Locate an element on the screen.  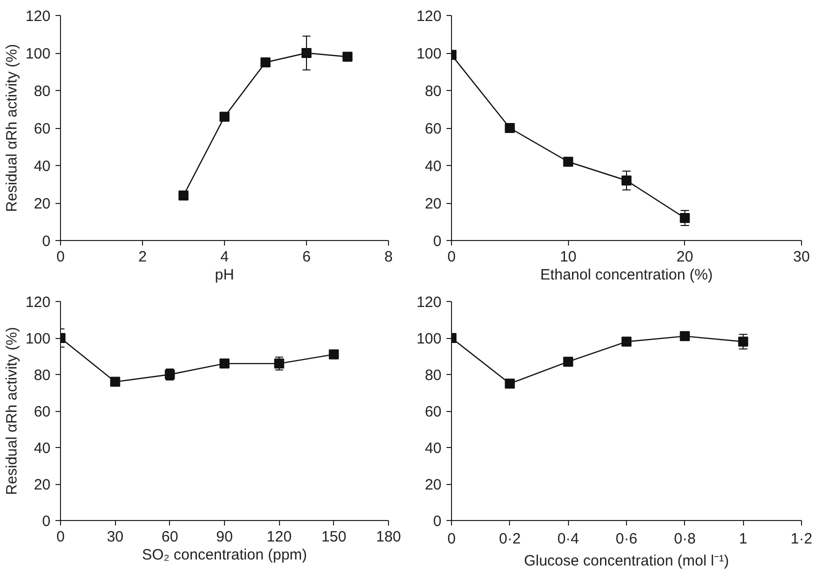
x-tick-label: 150 is located at coordinates (333, 537).